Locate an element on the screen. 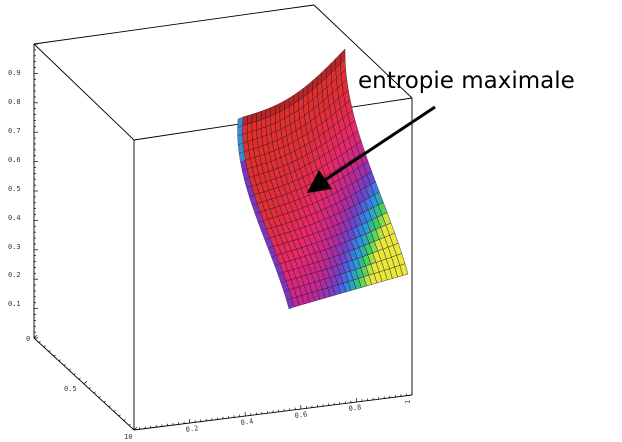 This screenshot has width=622, height=442. depth-axis-labels: 0 0.5 10 is located at coordinates (79, 388).